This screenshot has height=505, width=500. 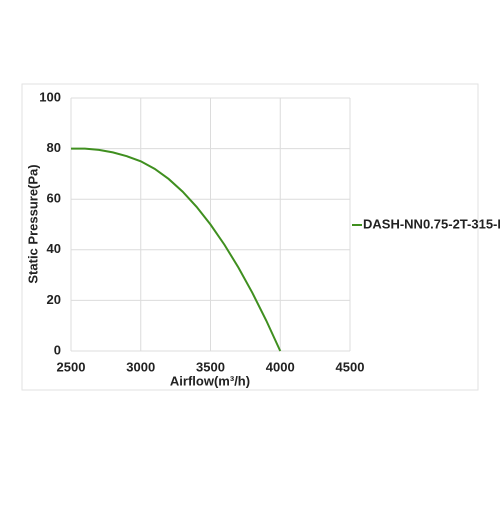 I want to click on x-tick-label: 4500, so click(x=350, y=366).